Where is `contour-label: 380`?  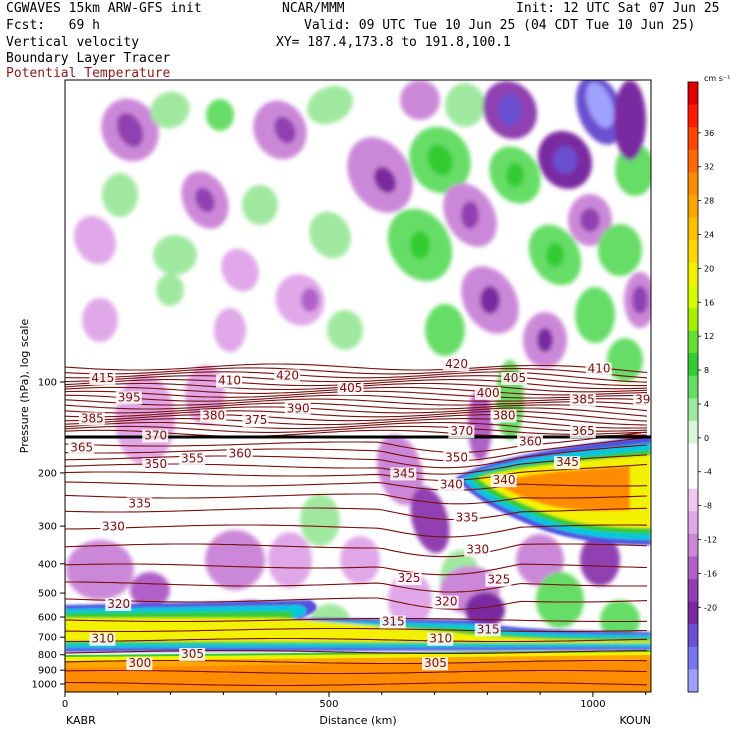 contour-label: 380 is located at coordinates (213, 415).